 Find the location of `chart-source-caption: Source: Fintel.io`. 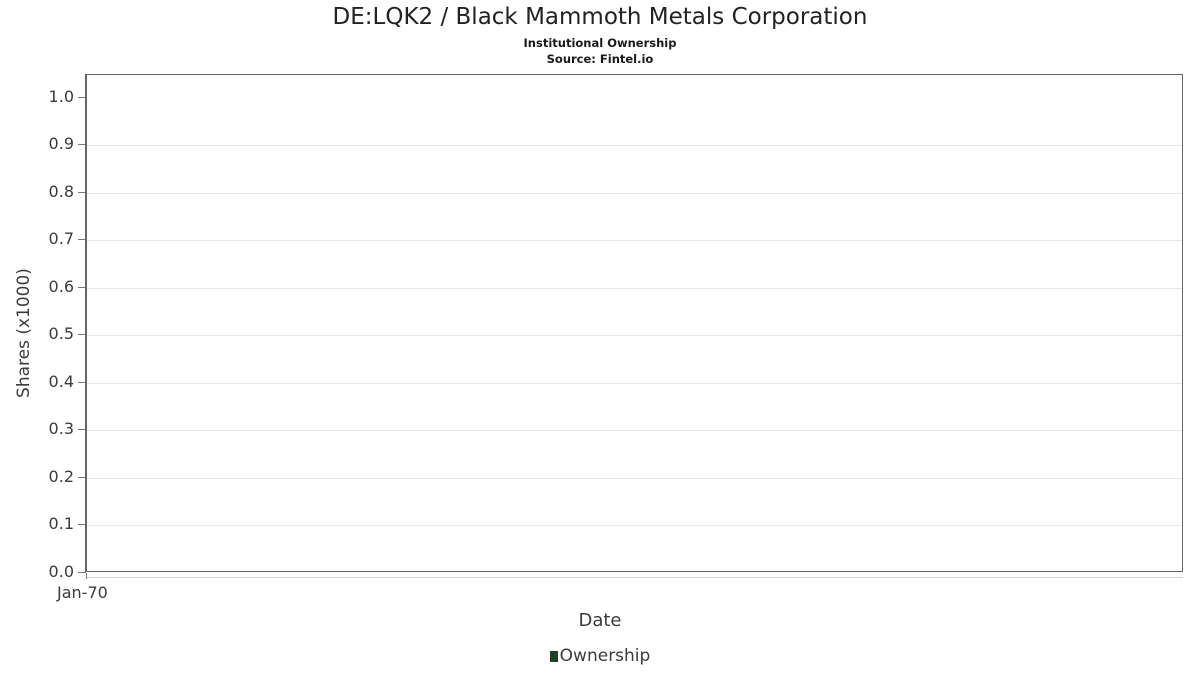

chart-source-caption: Source: Fintel.io is located at coordinates (600, 59).